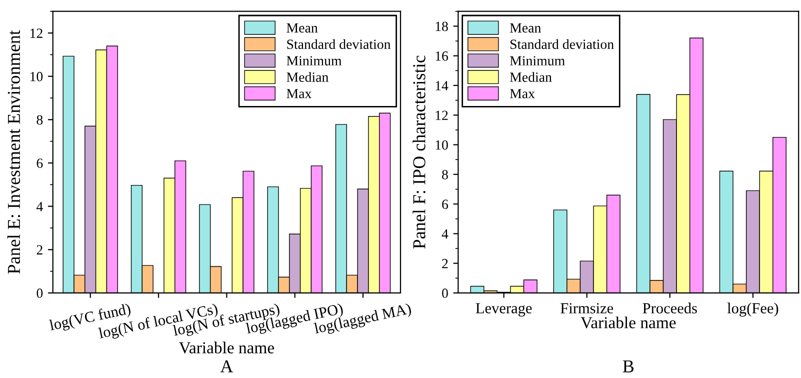 The width and height of the screenshot is (801, 378). What do you see at coordinates (442, 56) in the screenshot?
I see `y-tick-label: 16` at bounding box center [442, 56].